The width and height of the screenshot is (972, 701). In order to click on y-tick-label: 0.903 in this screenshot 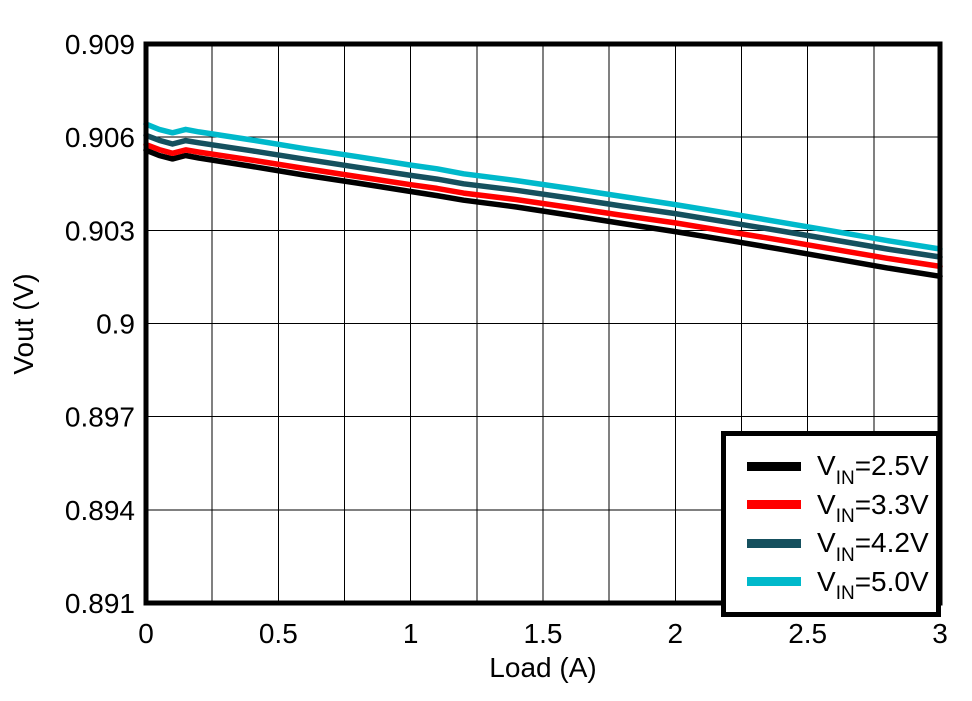, I will do `click(100, 230)`.